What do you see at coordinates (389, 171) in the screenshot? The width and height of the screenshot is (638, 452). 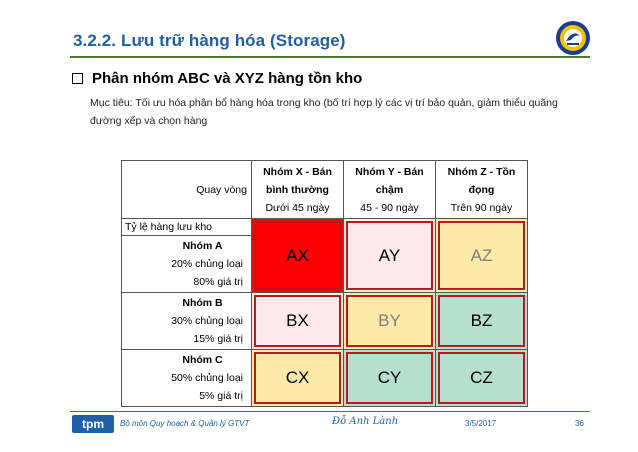 I see `column-y-title: Nhóm Y - Bán` at bounding box center [389, 171].